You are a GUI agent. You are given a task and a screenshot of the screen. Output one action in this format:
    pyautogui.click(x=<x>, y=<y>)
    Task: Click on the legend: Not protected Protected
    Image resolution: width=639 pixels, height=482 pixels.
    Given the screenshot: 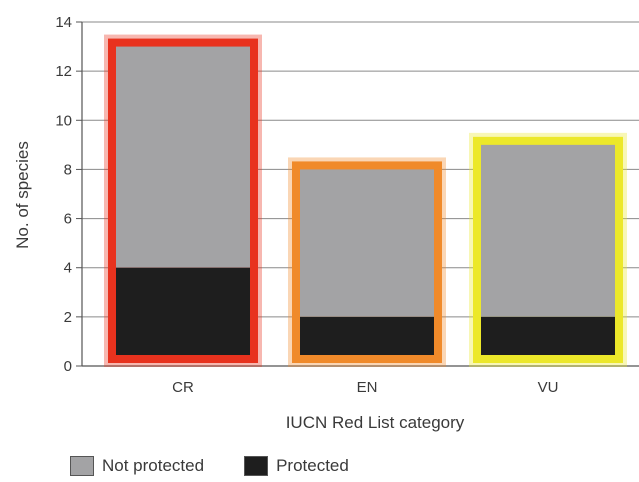 What is the action you would take?
    pyautogui.click(x=229, y=466)
    